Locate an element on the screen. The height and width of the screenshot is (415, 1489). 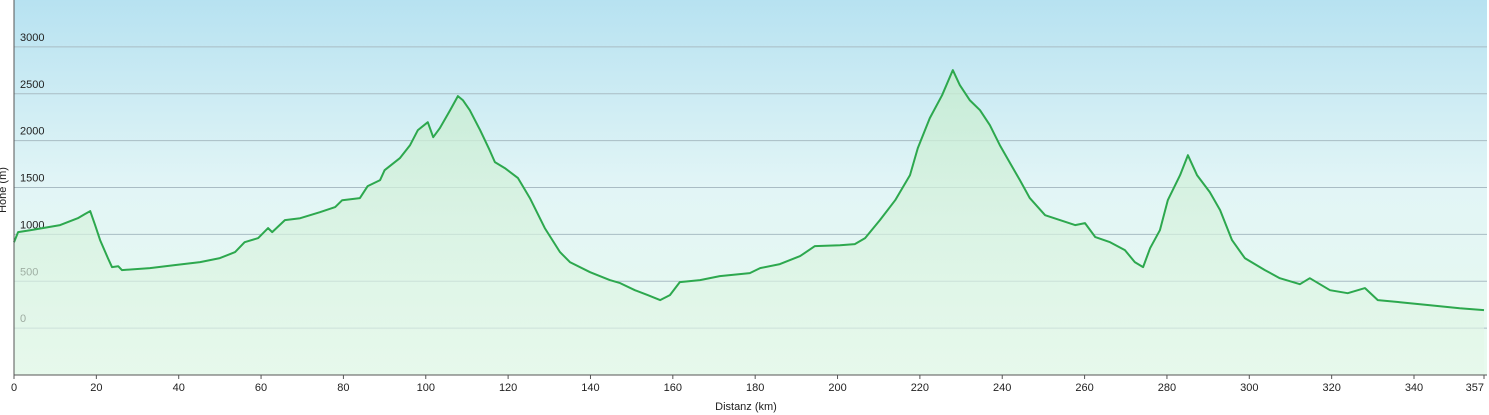
x-tick-label: 180 is located at coordinates (755, 388).